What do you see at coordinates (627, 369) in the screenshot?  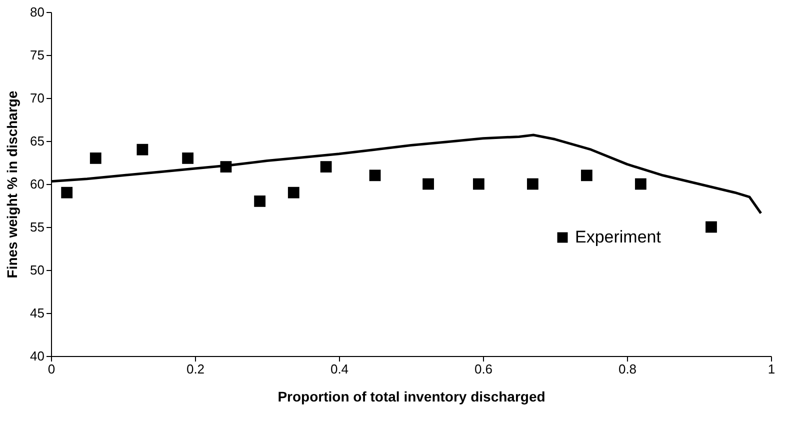 I see `x-tick-label: 0.8` at bounding box center [627, 369].